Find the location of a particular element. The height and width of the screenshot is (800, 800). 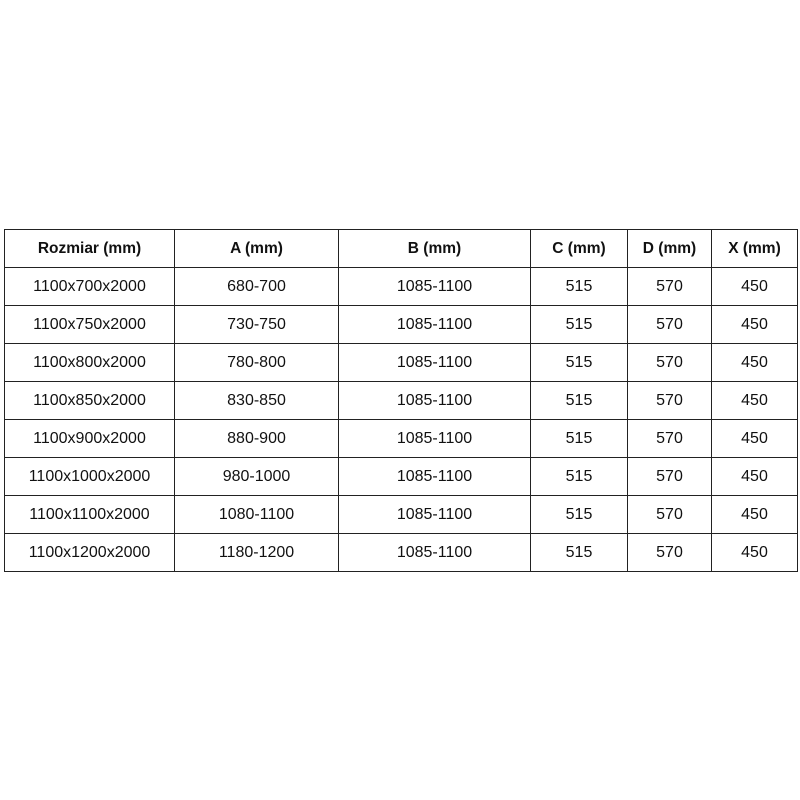

table-cell: 680-700 is located at coordinates (256, 286).